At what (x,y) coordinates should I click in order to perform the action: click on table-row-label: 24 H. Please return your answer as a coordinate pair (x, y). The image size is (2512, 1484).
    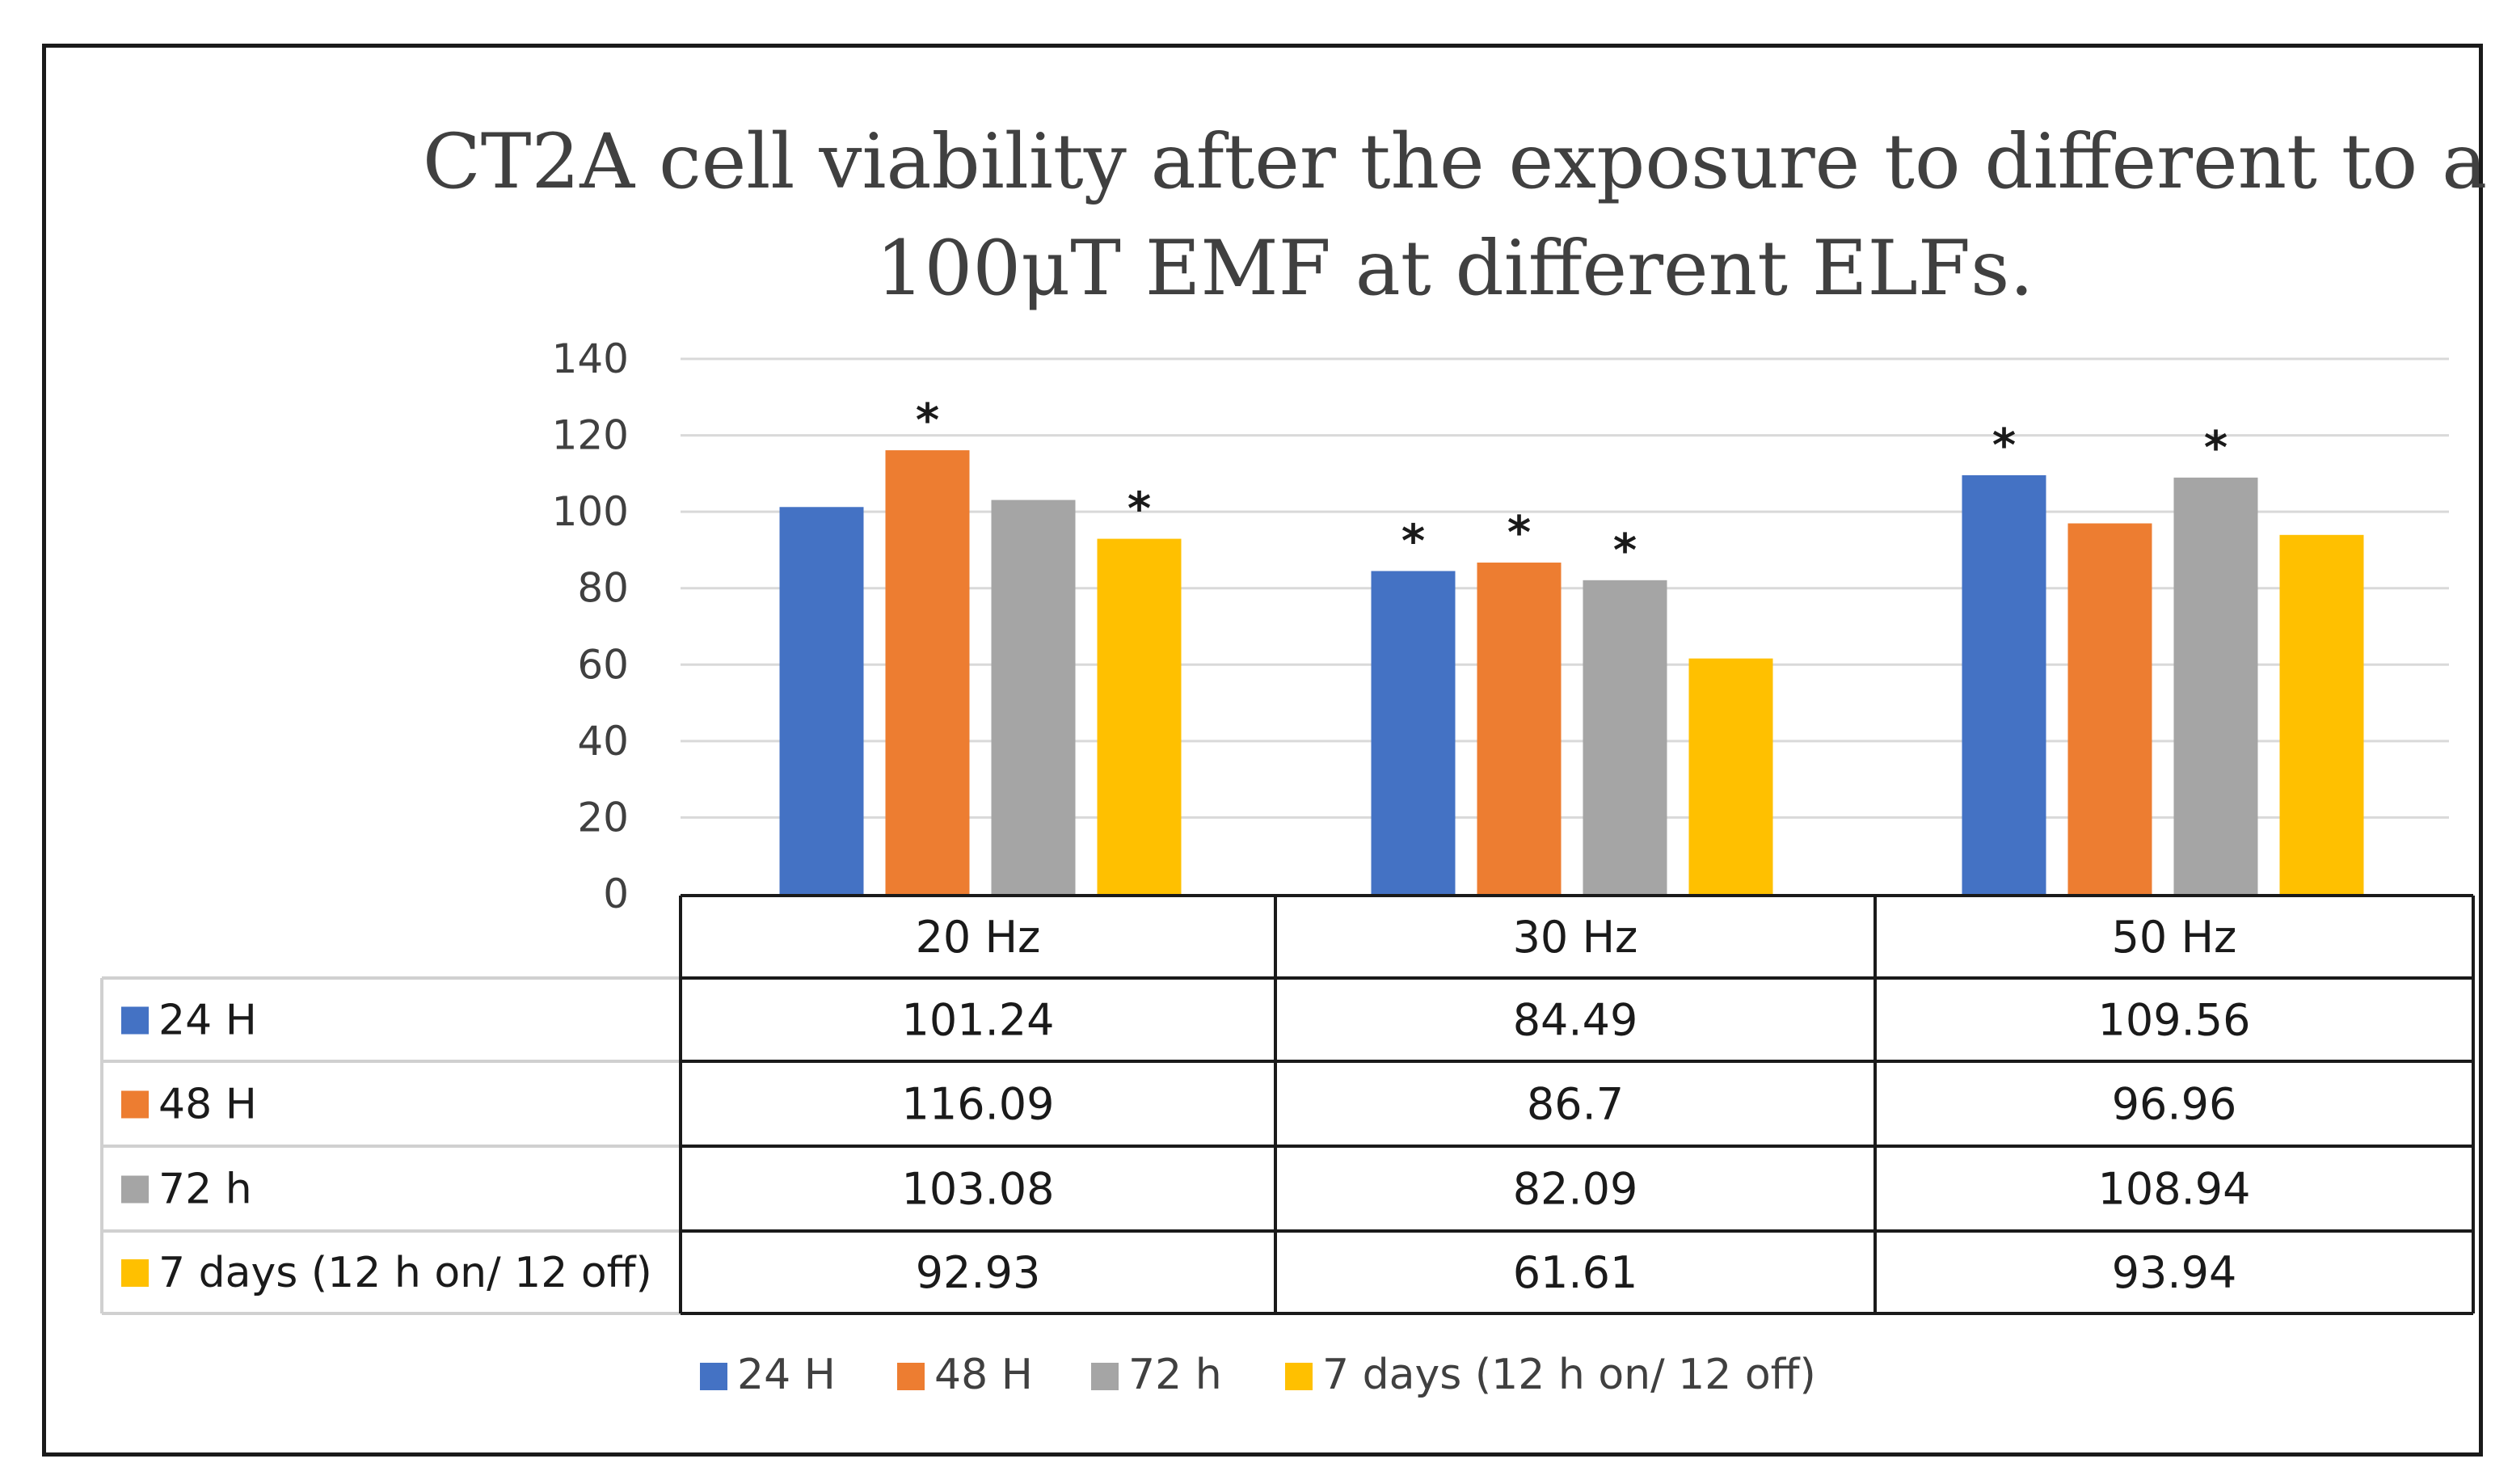
    Looking at the image, I should click on (207, 1021).